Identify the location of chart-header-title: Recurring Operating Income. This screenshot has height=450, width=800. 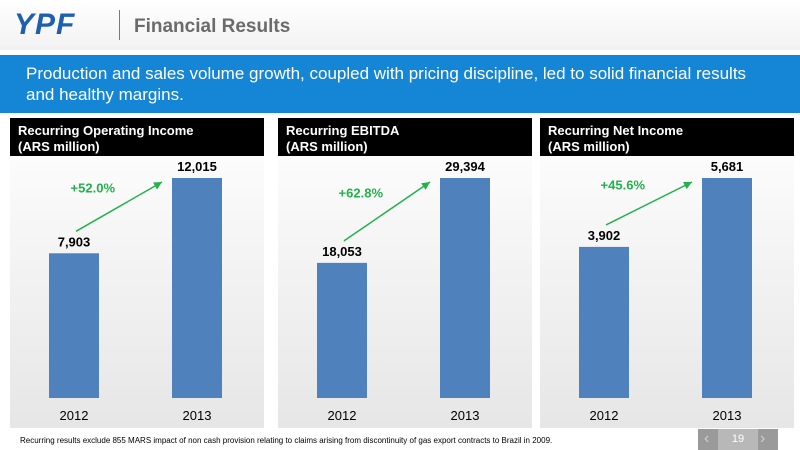
(106, 130).